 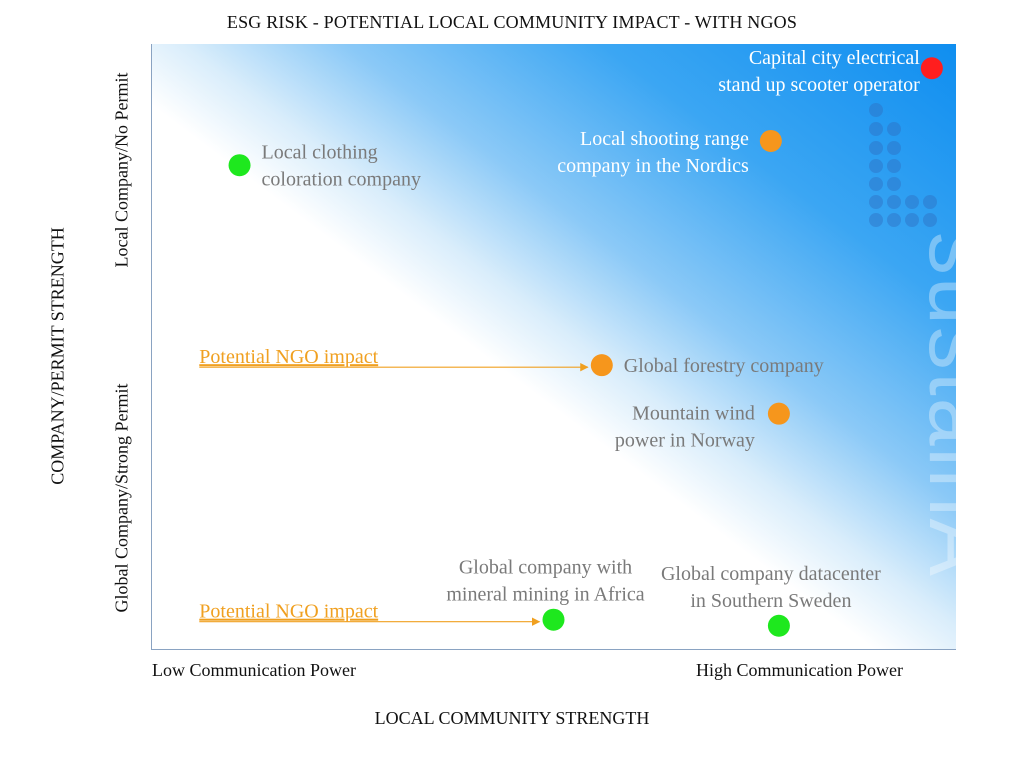 What do you see at coordinates (512, 718) in the screenshot?
I see `x-axis-title: LOCAL COMMUNITY STRENGTH` at bounding box center [512, 718].